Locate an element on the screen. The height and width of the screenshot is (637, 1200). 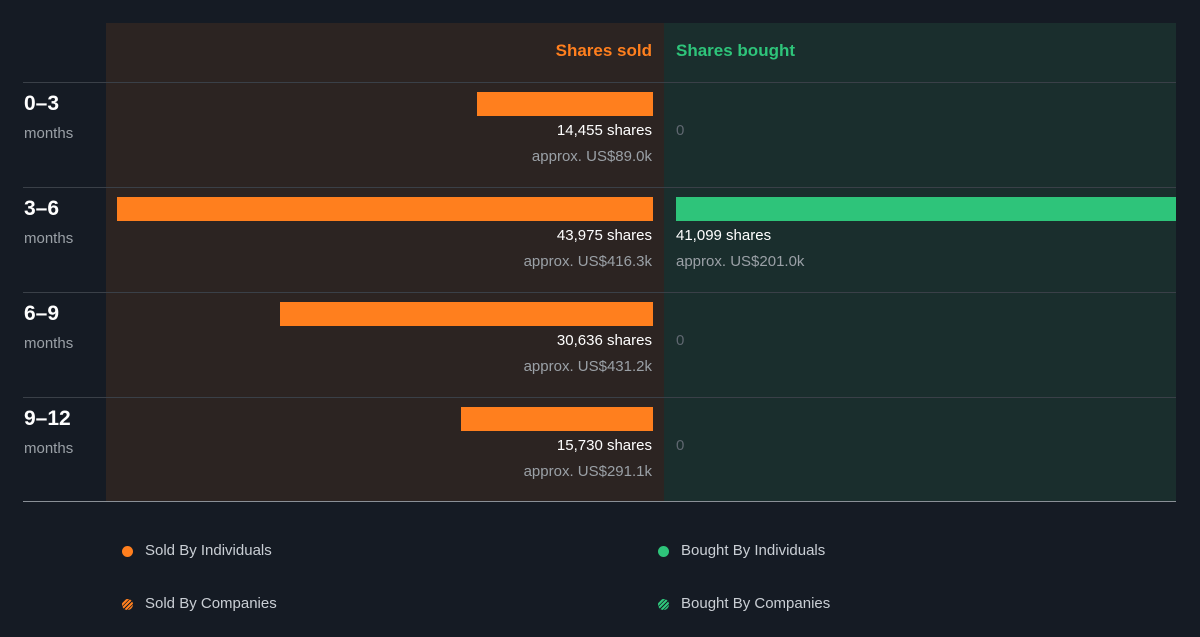
legend-item: Bought By Individuals is located at coordinates (741, 551).